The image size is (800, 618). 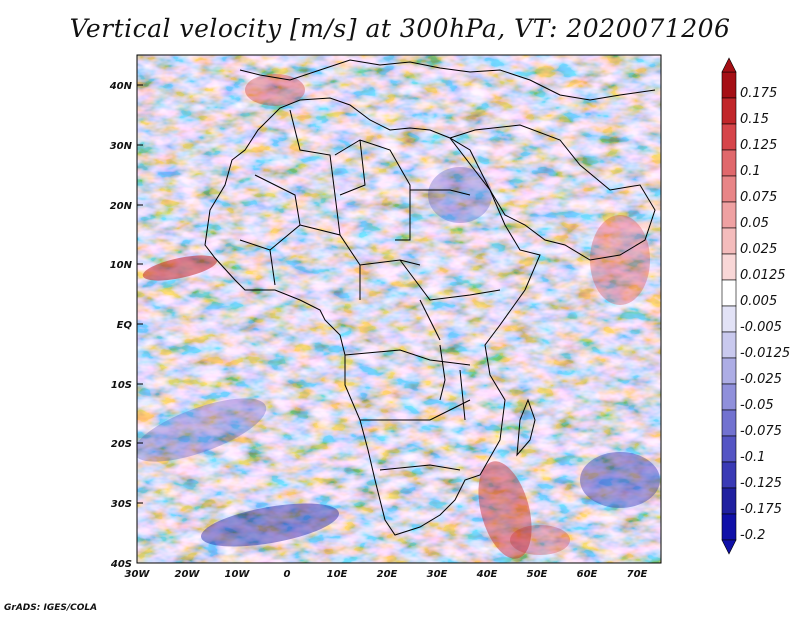 What do you see at coordinates (729, 65) in the screenshot?
I see `colorbar-top-arrow` at bounding box center [729, 65].